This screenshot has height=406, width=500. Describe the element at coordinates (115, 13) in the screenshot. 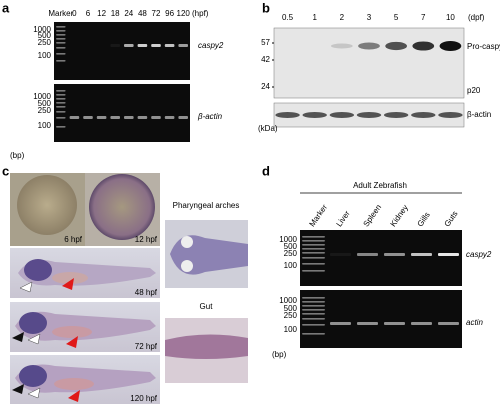

I see `lane-label: 18` at that location.